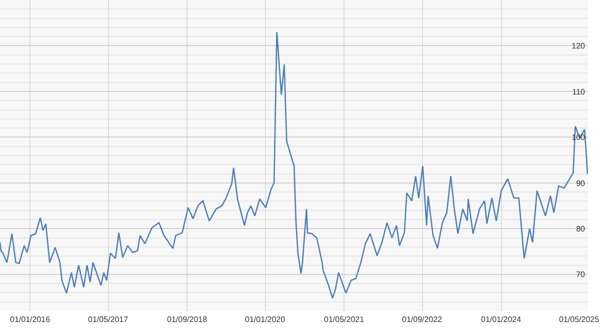 The width and height of the screenshot is (602, 329). I want to click on y-tick-label: 120, so click(579, 46).